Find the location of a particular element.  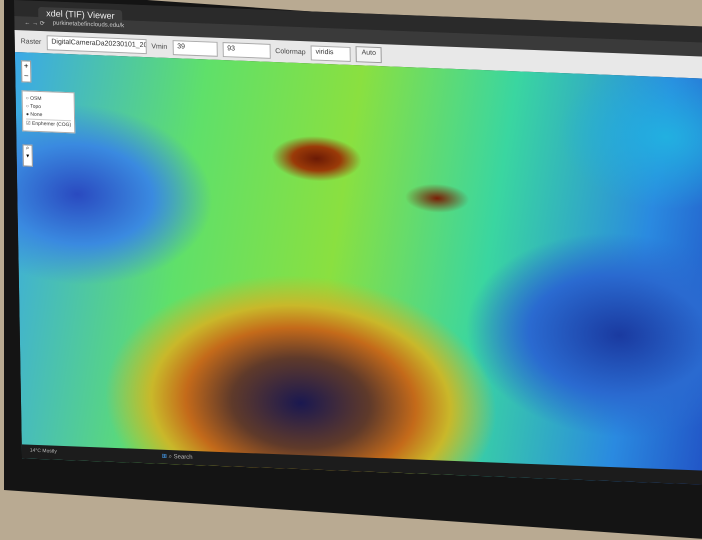

vmin-input: 39 is located at coordinates (195, 48).